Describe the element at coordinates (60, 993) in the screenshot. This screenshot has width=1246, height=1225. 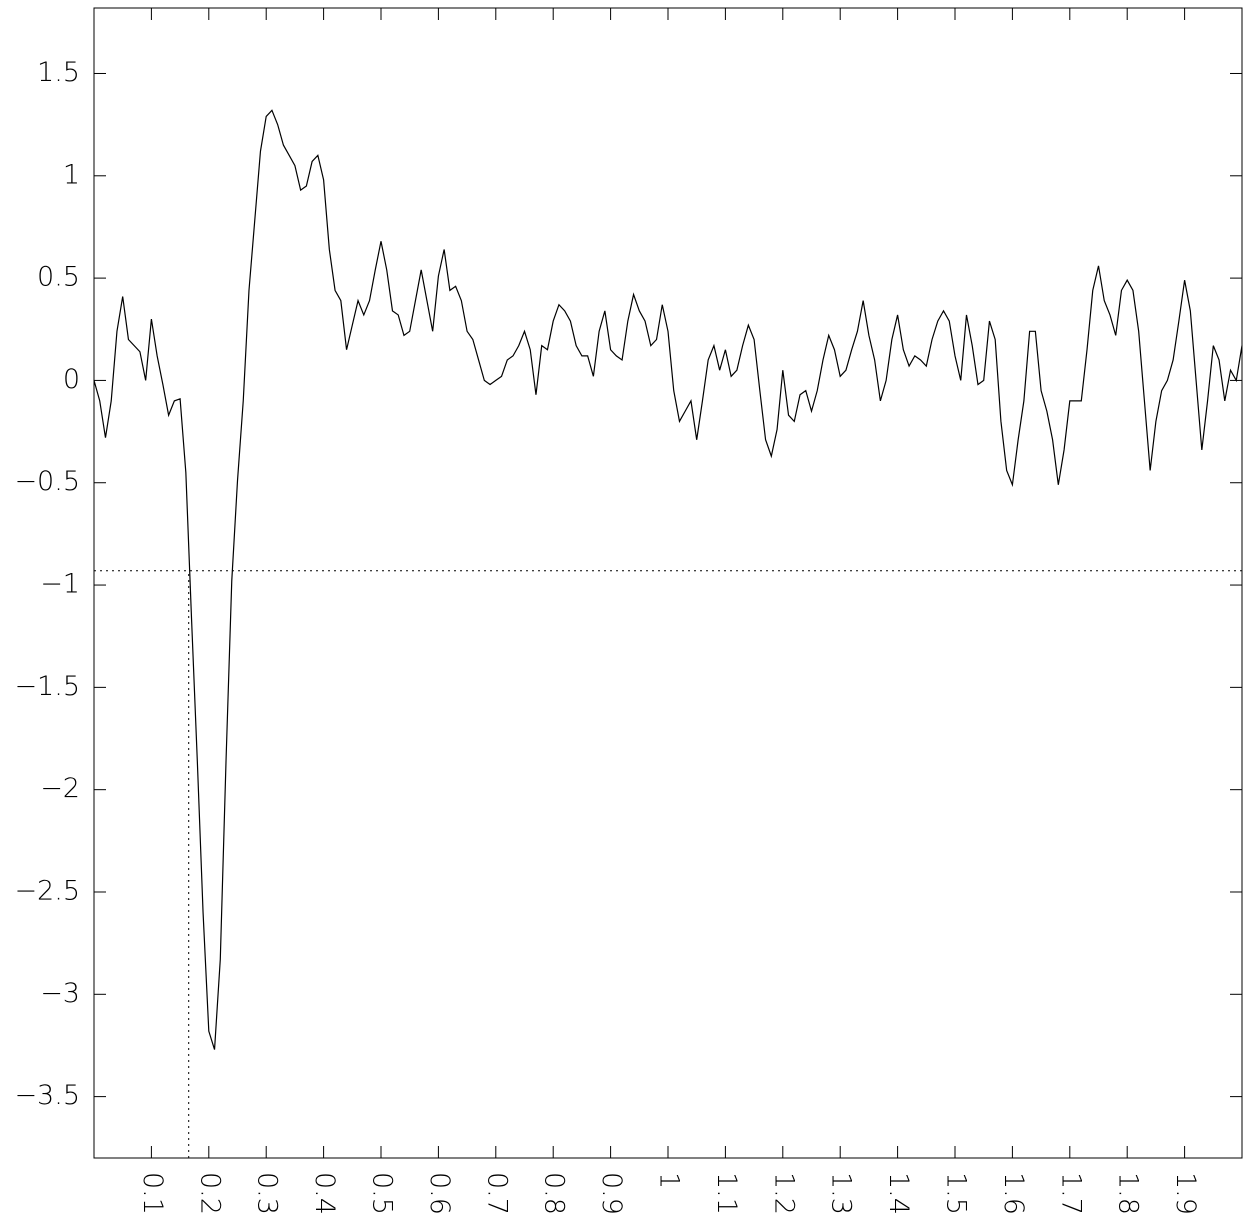
I see `y-tick-label: −3` at that location.